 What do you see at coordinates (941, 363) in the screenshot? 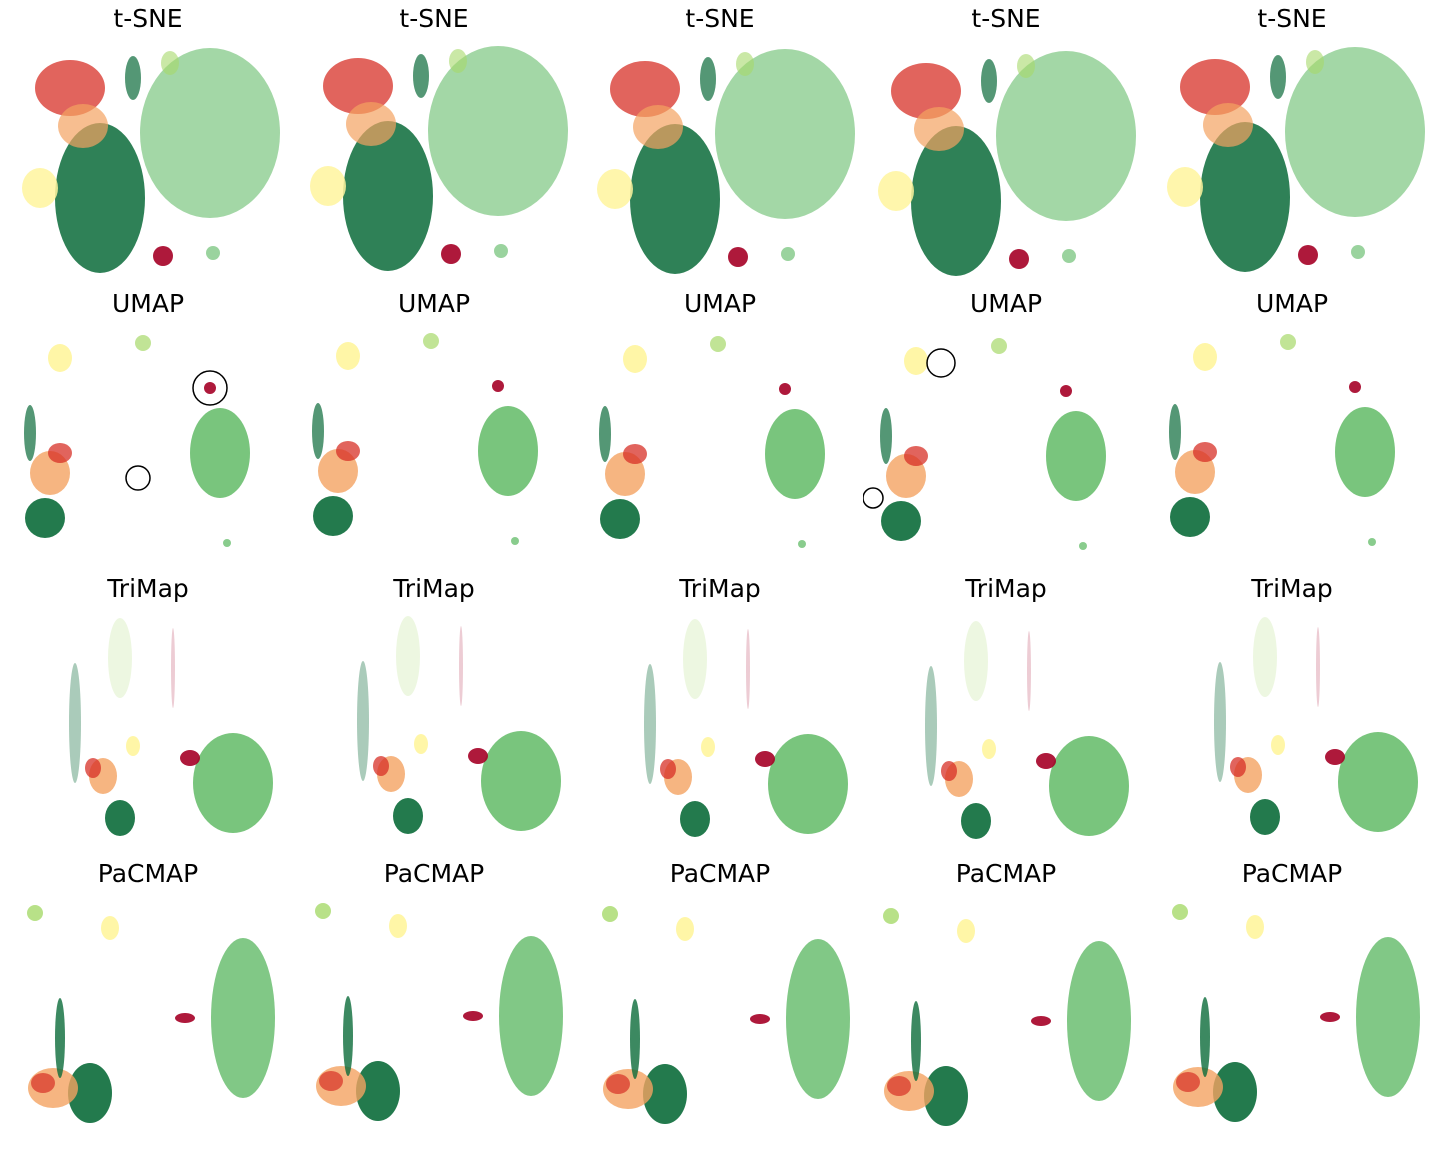
I see `highlight-ring` at bounding box center [941, 363].